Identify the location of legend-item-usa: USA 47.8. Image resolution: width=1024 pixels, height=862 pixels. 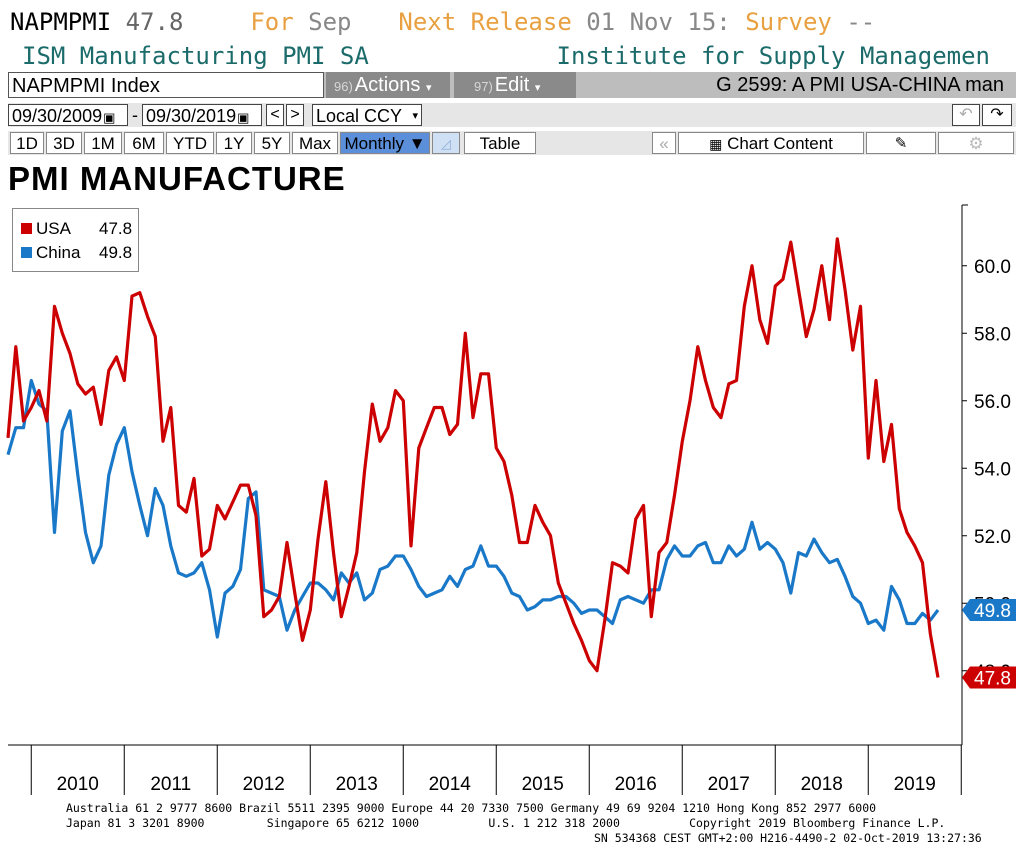
(76, 229).